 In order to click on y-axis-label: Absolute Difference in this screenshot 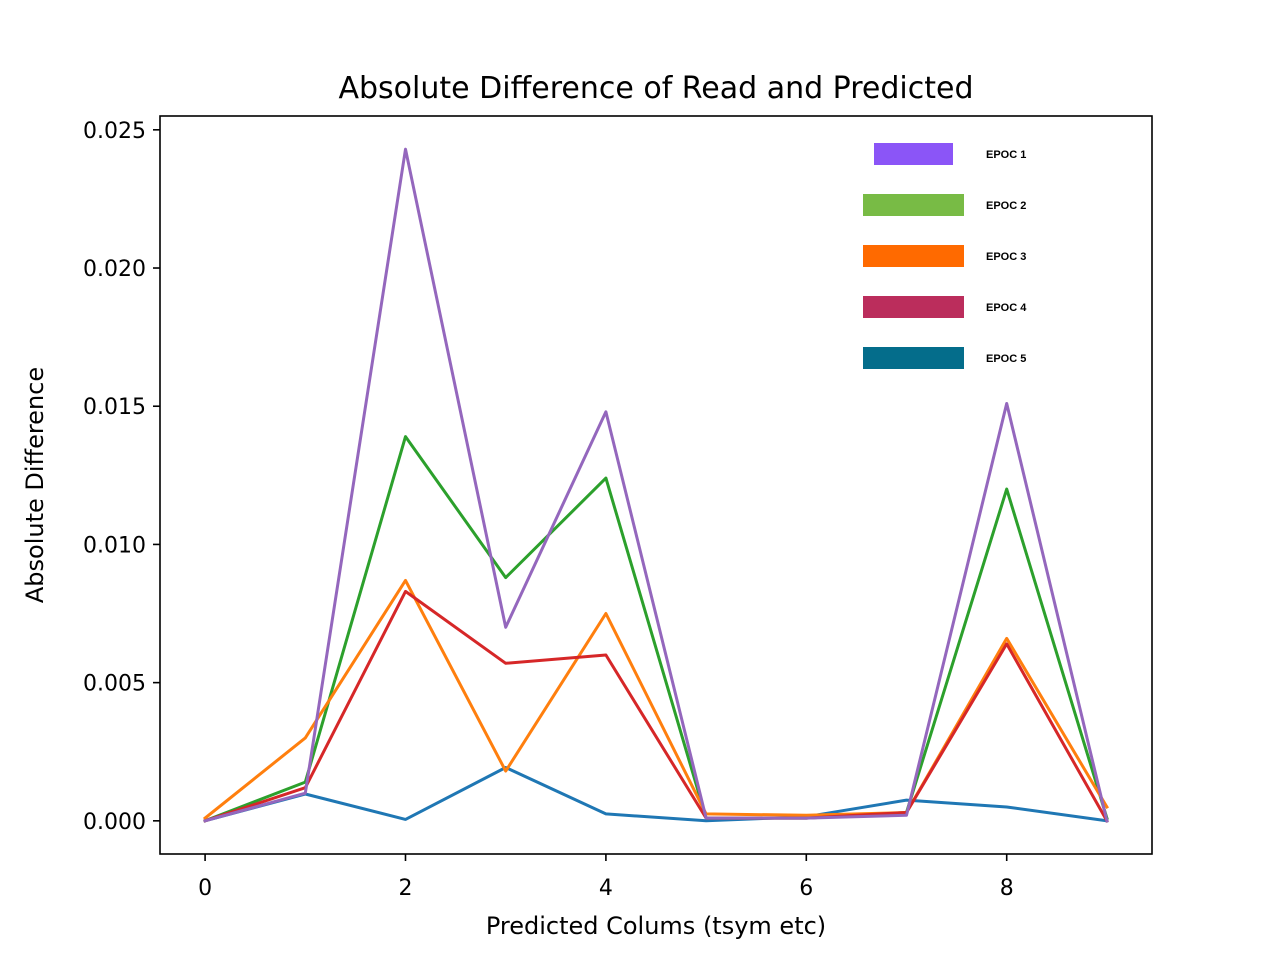, I will do `click(35, 485)`.